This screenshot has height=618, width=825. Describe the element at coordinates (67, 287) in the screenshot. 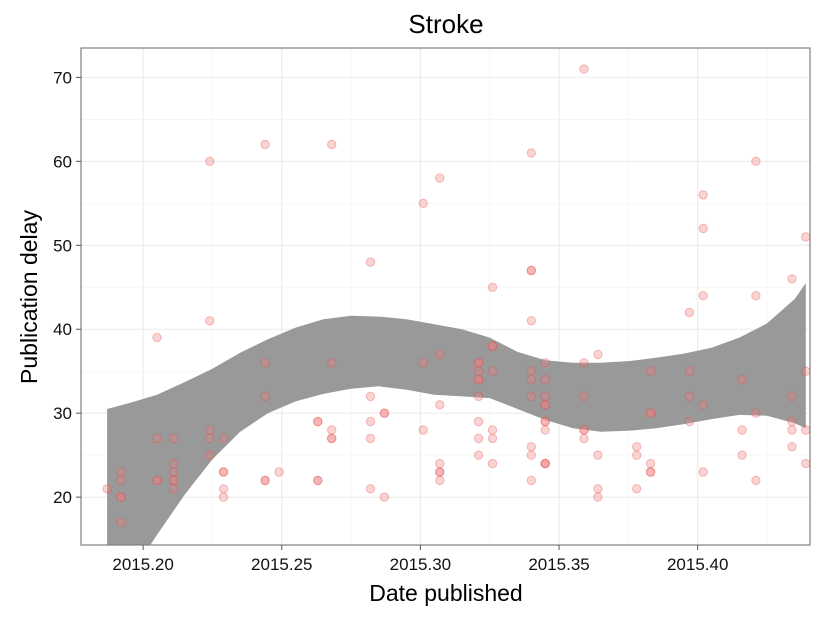

I see `y-axis: 20 30 40 50 60 70` at that location.